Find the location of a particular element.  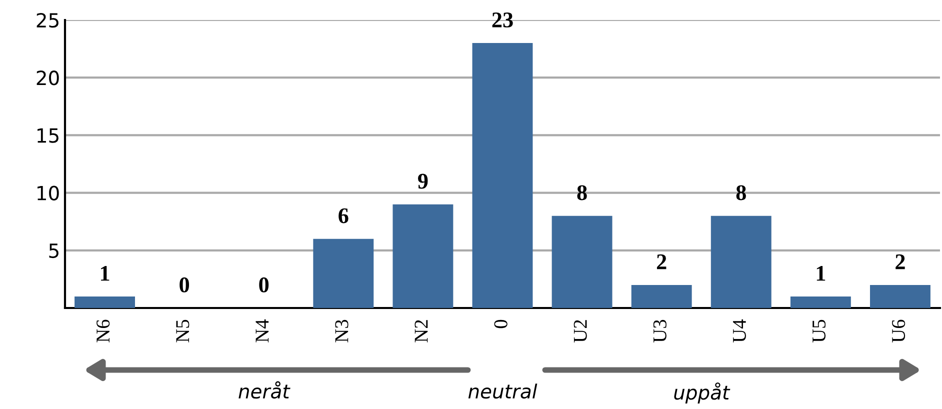

x-tick-label: N5 is located at coordinates (183, 331).